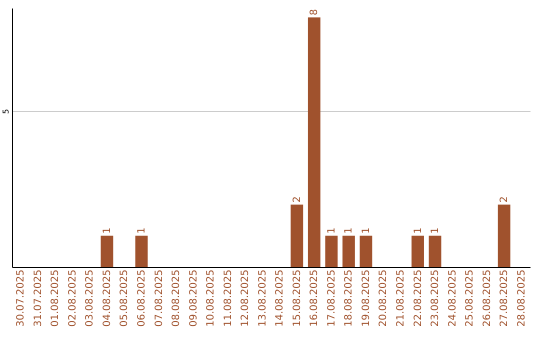 Image resolution: width=540 pixels, height=340 pixels. What do you see at coordinates (470, 298) in the screenshot?
I see `x-tick-label: 25.08.2025` at bounding box center [470, 298].